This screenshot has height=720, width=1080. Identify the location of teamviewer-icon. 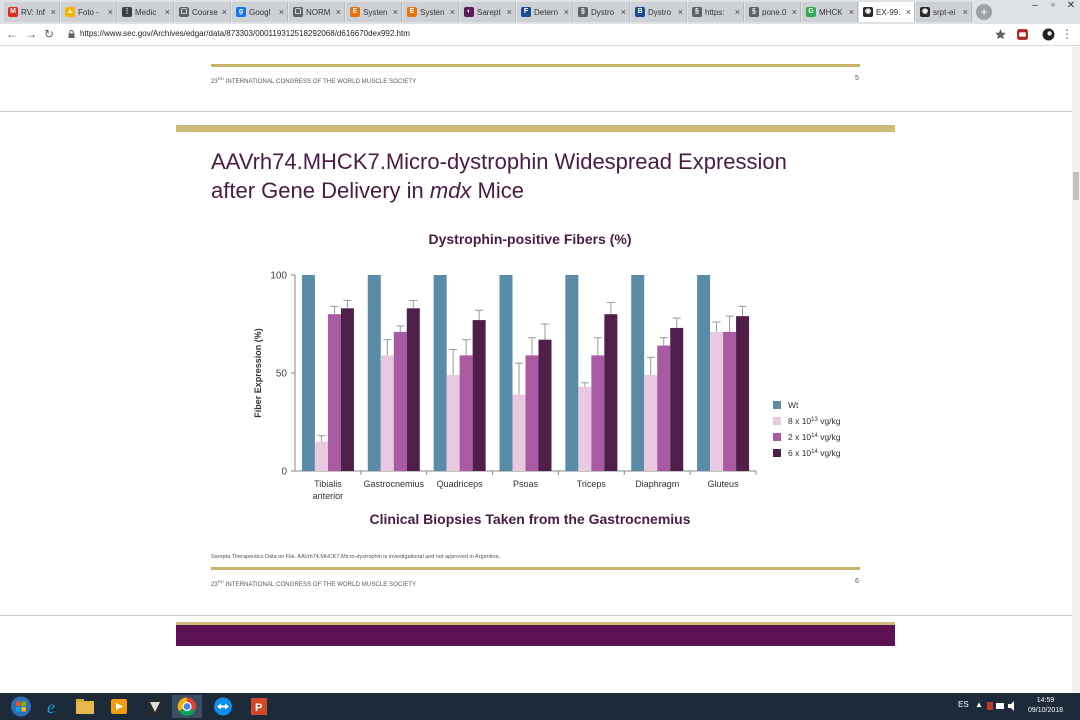
(223, 706).